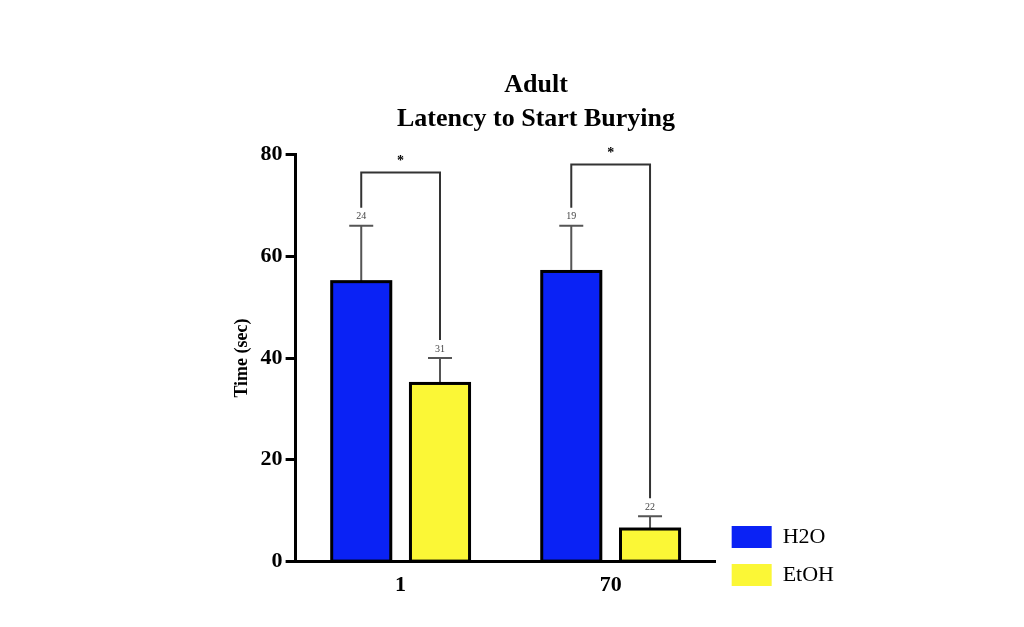  What do you see at coordinates (401, 584) in the screenshot?
I see `x-tick-label: 1` at bounding box center [401, 584].